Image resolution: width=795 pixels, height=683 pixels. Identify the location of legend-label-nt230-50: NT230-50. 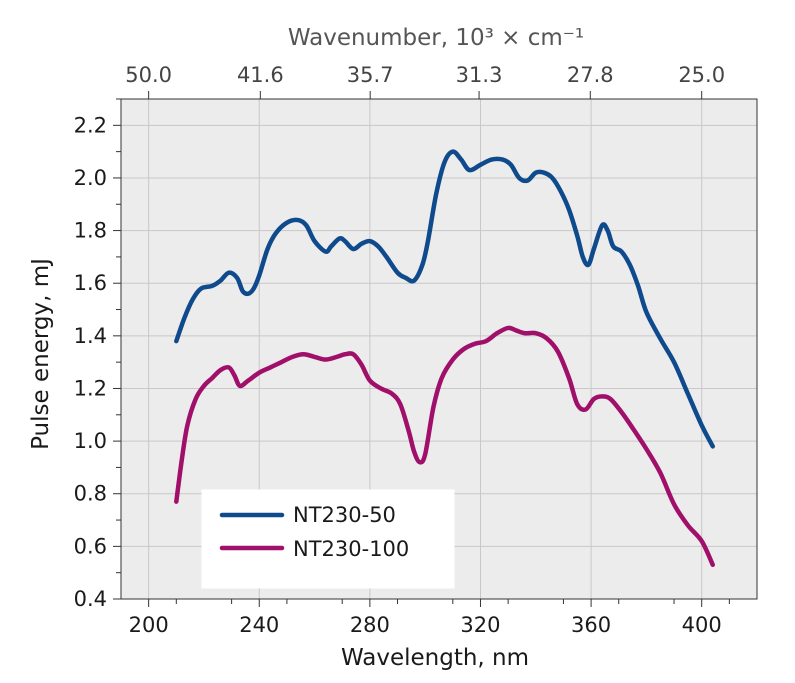
(344, 515).